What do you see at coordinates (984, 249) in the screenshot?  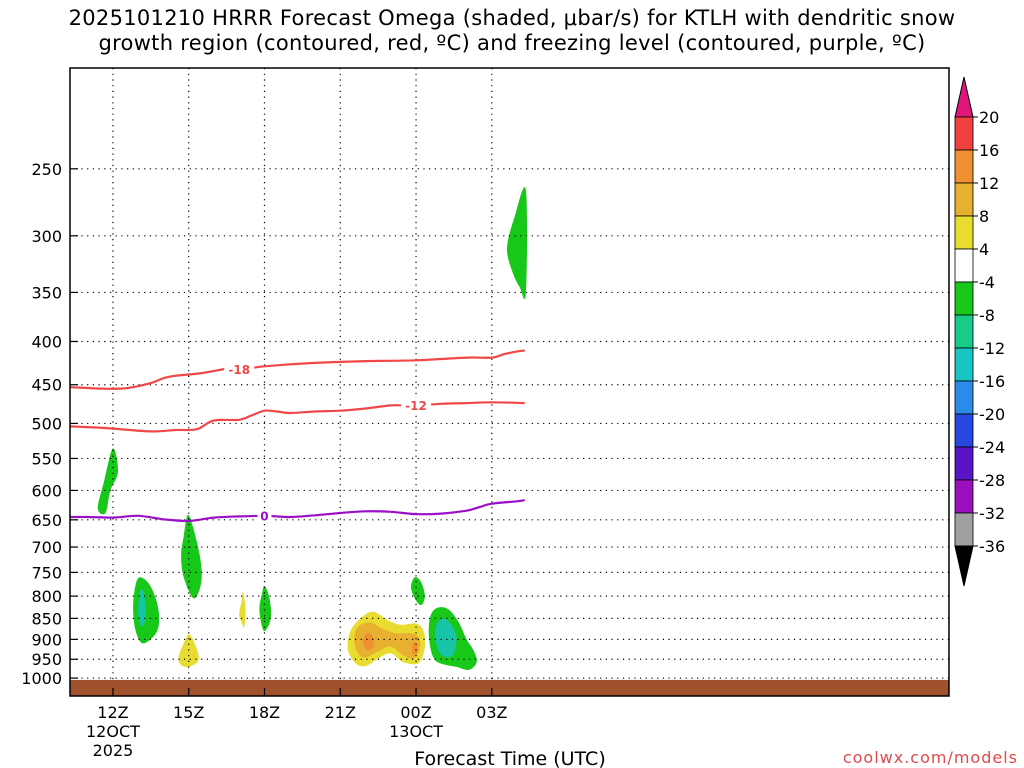 I see `colorbar-label-4: 4` at bounding box center [984, 249].